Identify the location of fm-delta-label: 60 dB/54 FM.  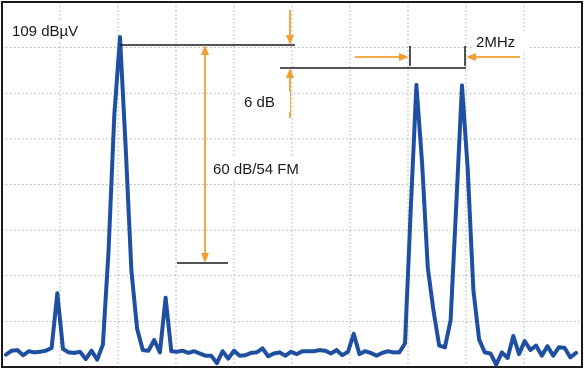
(256, 169).